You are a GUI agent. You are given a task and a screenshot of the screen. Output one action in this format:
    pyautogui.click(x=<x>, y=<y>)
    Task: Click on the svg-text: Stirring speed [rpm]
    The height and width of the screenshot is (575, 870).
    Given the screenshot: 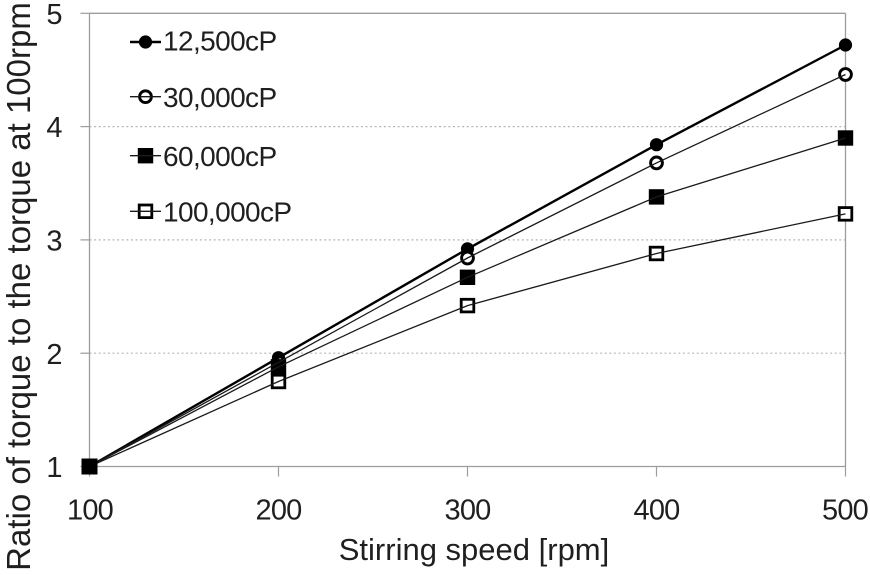 What is the action you would take?
    pyautogui.click(x=474, y=549)
    